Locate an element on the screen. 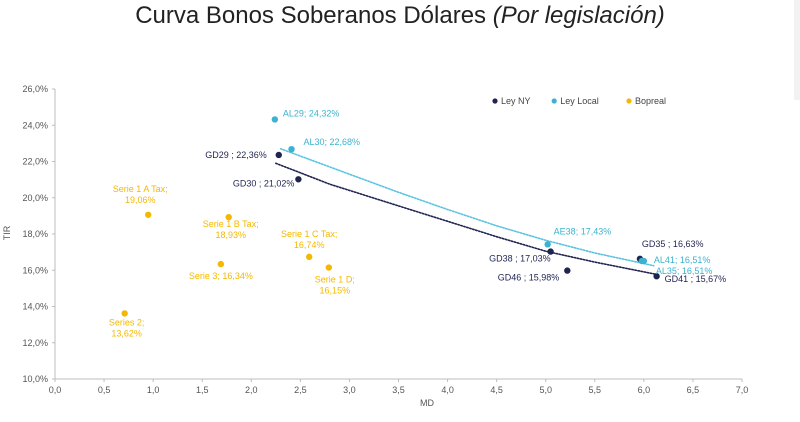  point-label: AL30; 22,68% is located at coordinates (332, 142).